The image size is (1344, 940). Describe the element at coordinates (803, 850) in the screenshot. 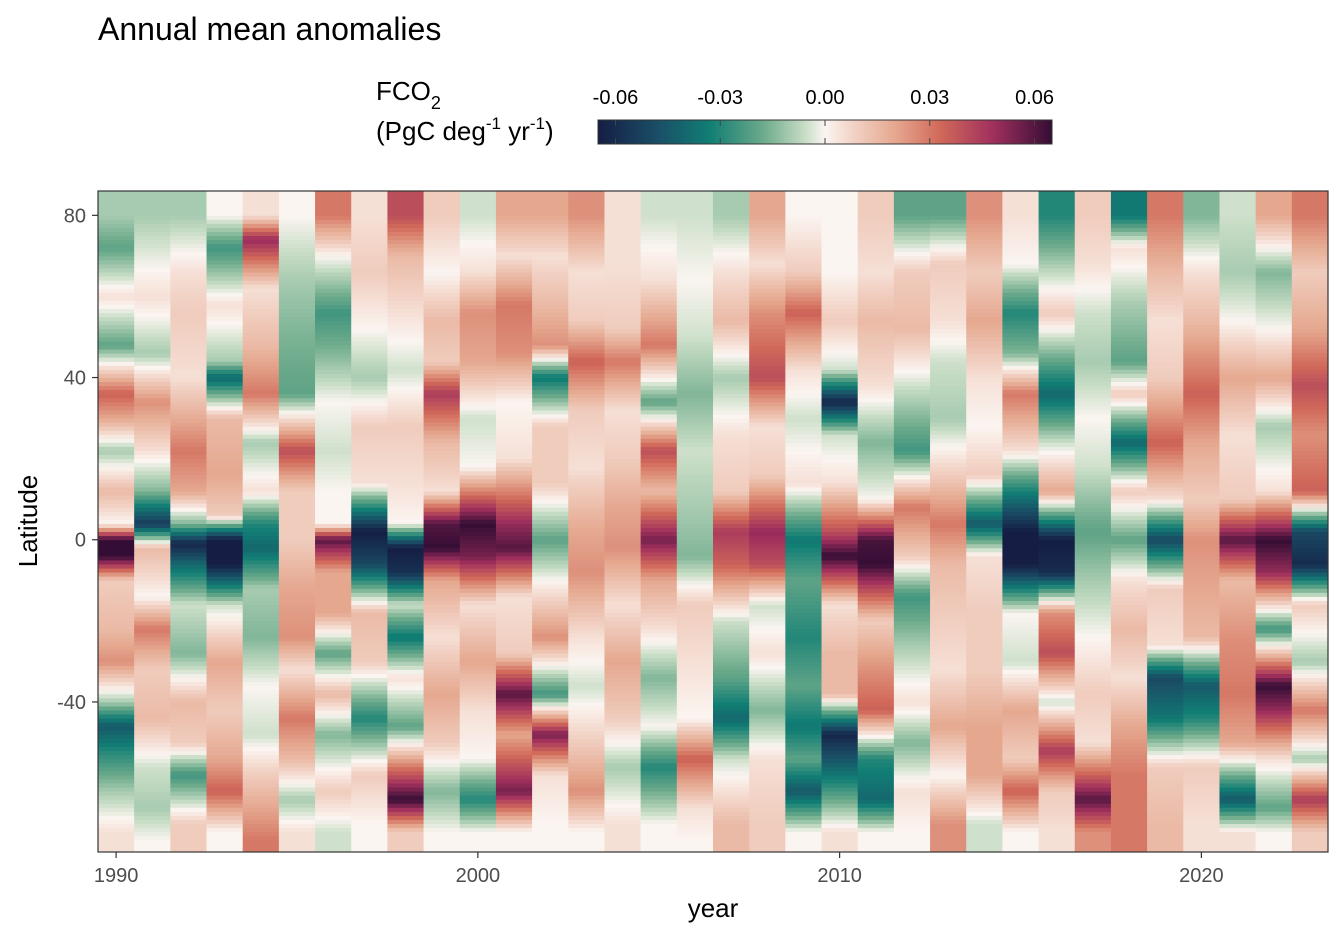

I see `heatmap-cell-2009--77` at that location.